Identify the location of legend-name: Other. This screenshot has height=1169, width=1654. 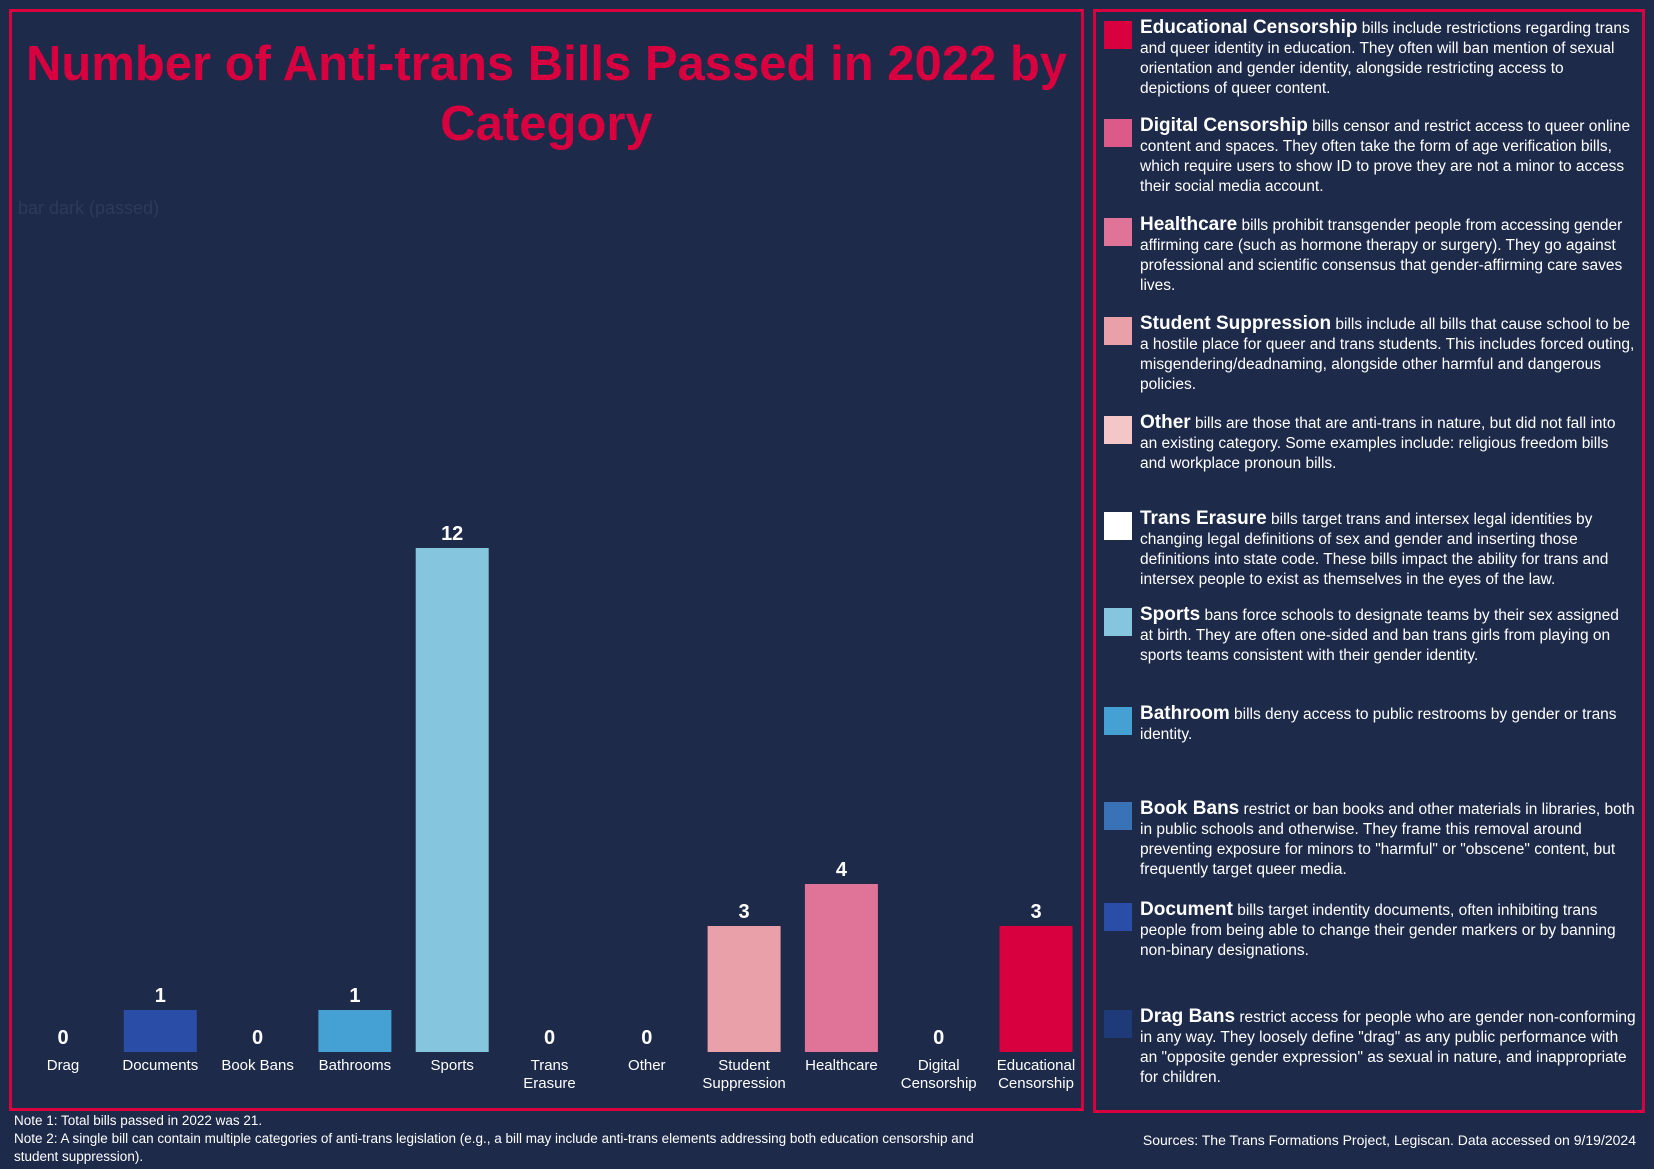
(1165, 422).